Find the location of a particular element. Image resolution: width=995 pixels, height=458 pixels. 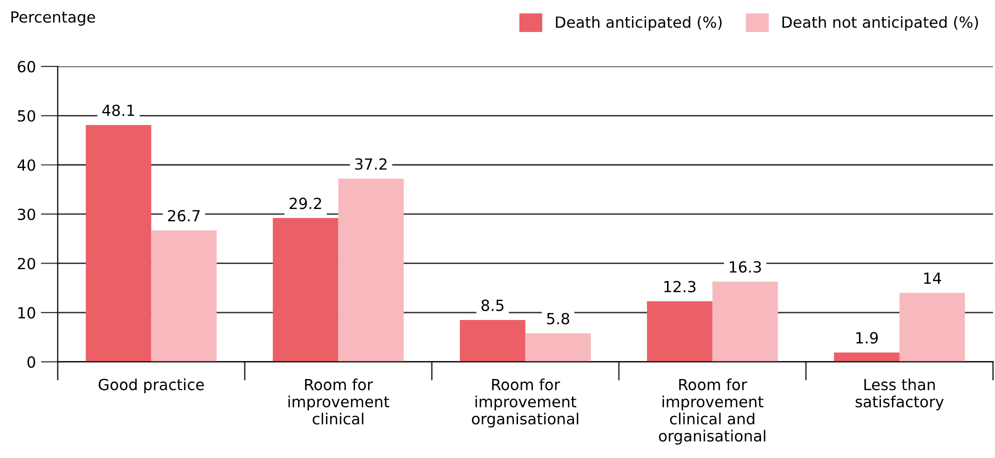

y-axis-title: Percentage is located at coordinates (53, 18).